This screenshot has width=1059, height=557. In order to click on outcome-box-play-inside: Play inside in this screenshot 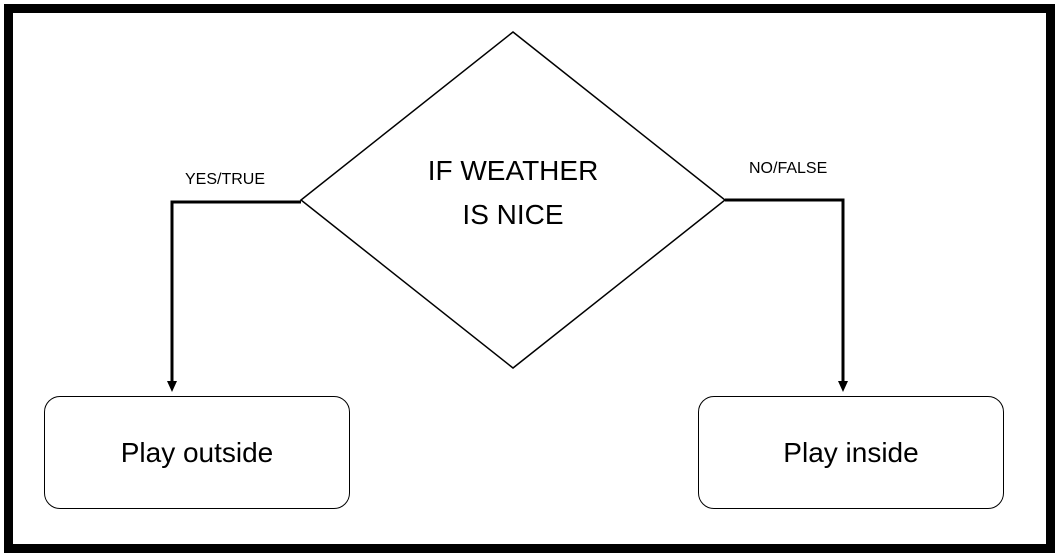, I will do `click(851, 452)`.